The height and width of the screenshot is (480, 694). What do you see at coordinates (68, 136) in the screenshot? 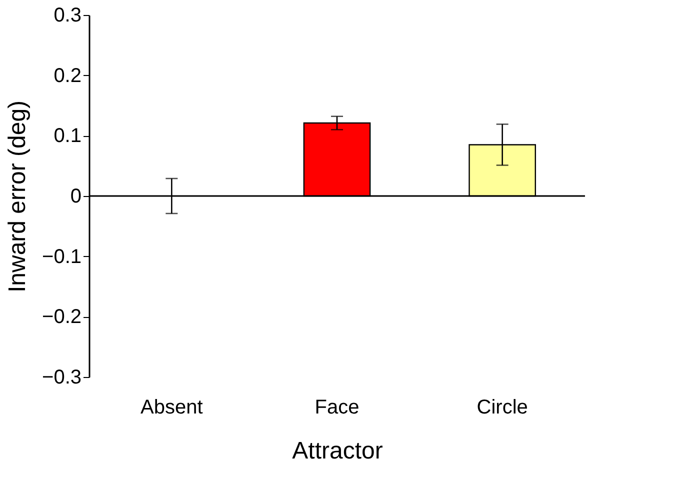
I see `y-tick-label: 0.1` at bounding box center [68, 136].